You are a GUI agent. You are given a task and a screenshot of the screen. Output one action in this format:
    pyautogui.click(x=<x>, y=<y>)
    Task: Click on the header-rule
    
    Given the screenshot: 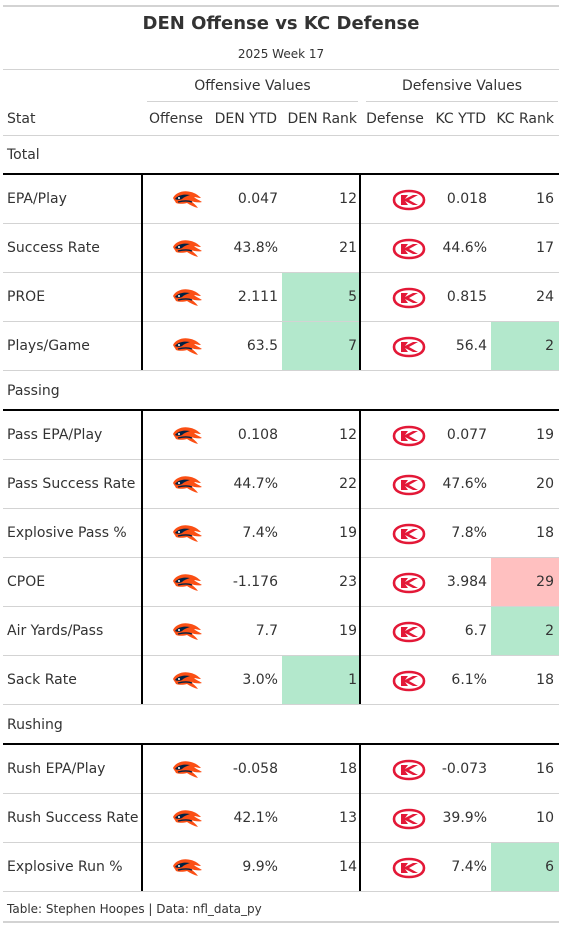 What is the action you would take?
    pyautogui.click(x=281, y=69)
    